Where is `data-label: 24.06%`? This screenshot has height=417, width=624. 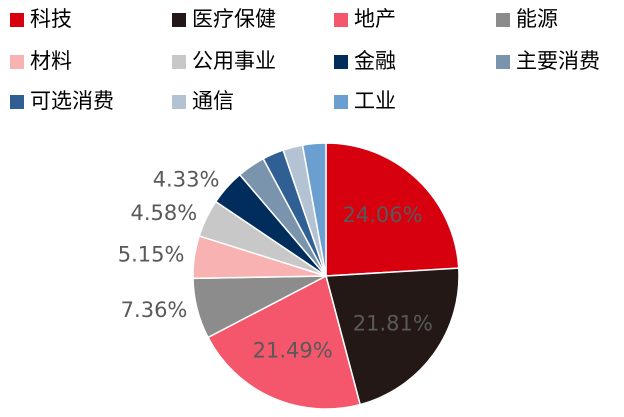
data-label: 24.06% is located at coordinates (383, 215).